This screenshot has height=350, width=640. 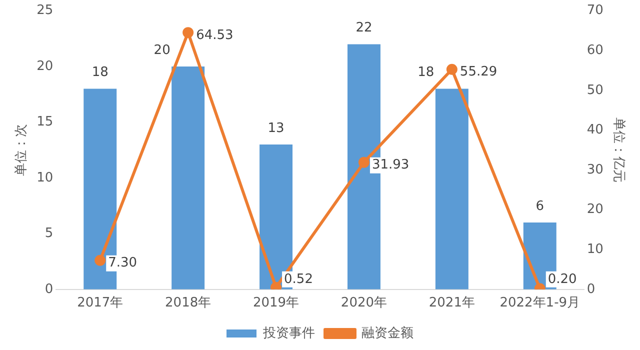 What do you see at coordinates (45, 122) in the screenshot?
I see `y-tick-label: 15` at bounding box center [45, 122].